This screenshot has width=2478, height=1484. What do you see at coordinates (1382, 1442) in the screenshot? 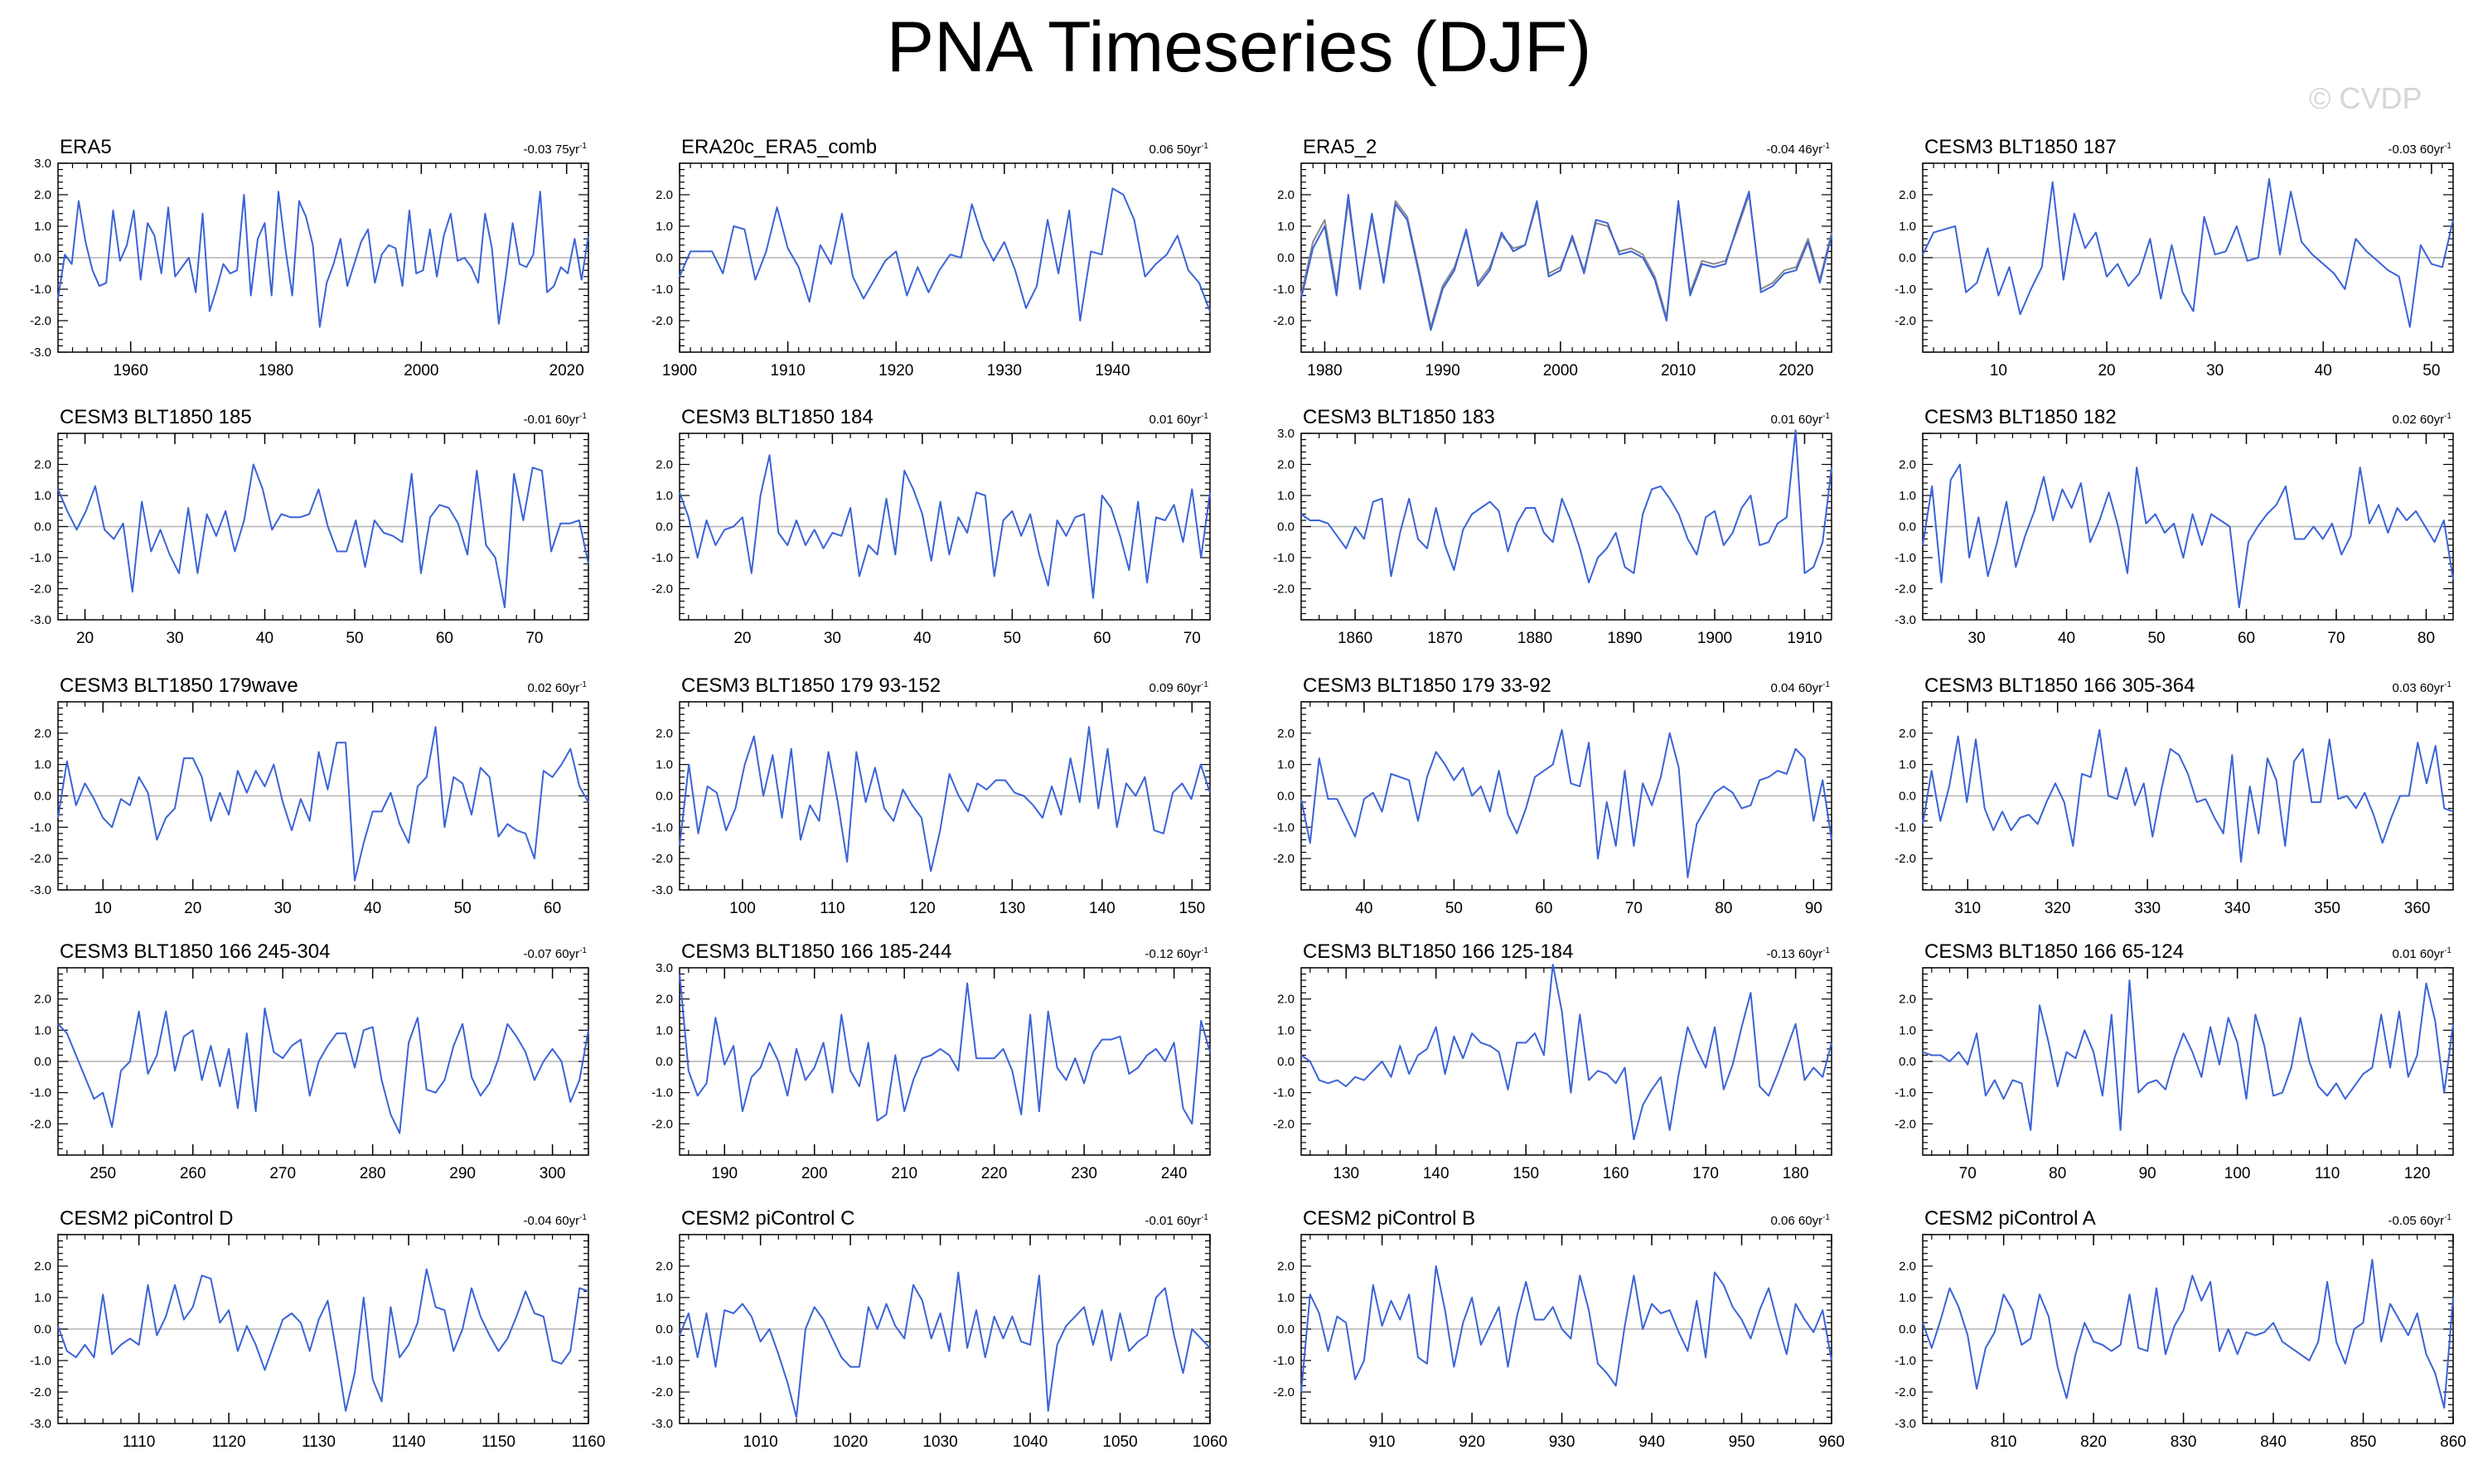
I see `x-tick-label: 910` at bounding box center [1382, 1442].